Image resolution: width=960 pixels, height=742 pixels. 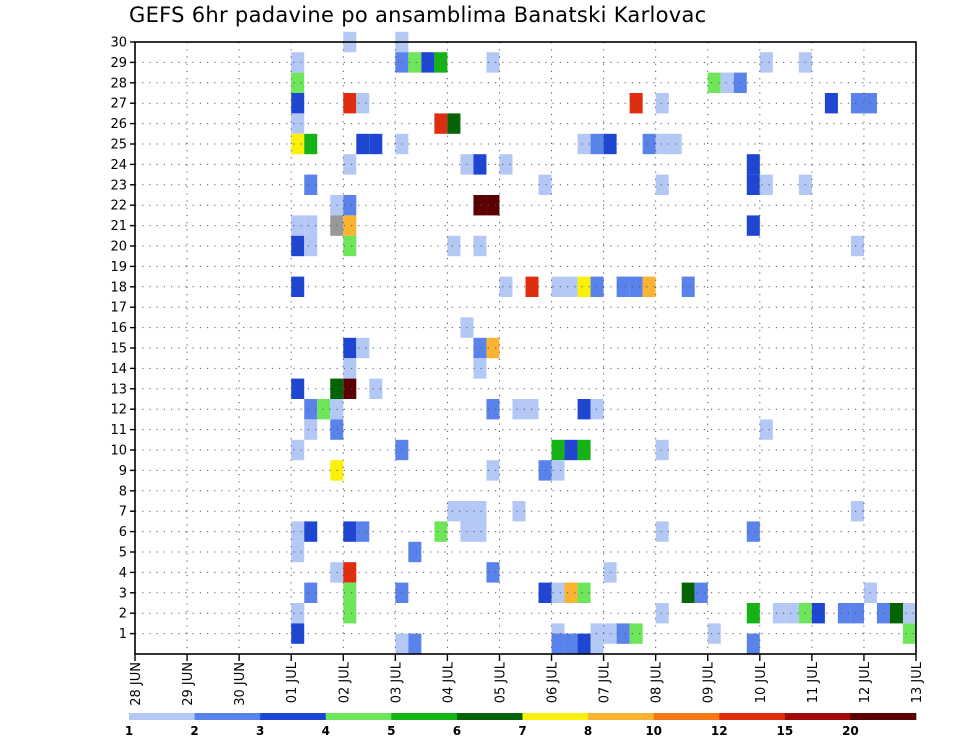 I want to click on y-tick-label: 11, so click(x=118, y=430).